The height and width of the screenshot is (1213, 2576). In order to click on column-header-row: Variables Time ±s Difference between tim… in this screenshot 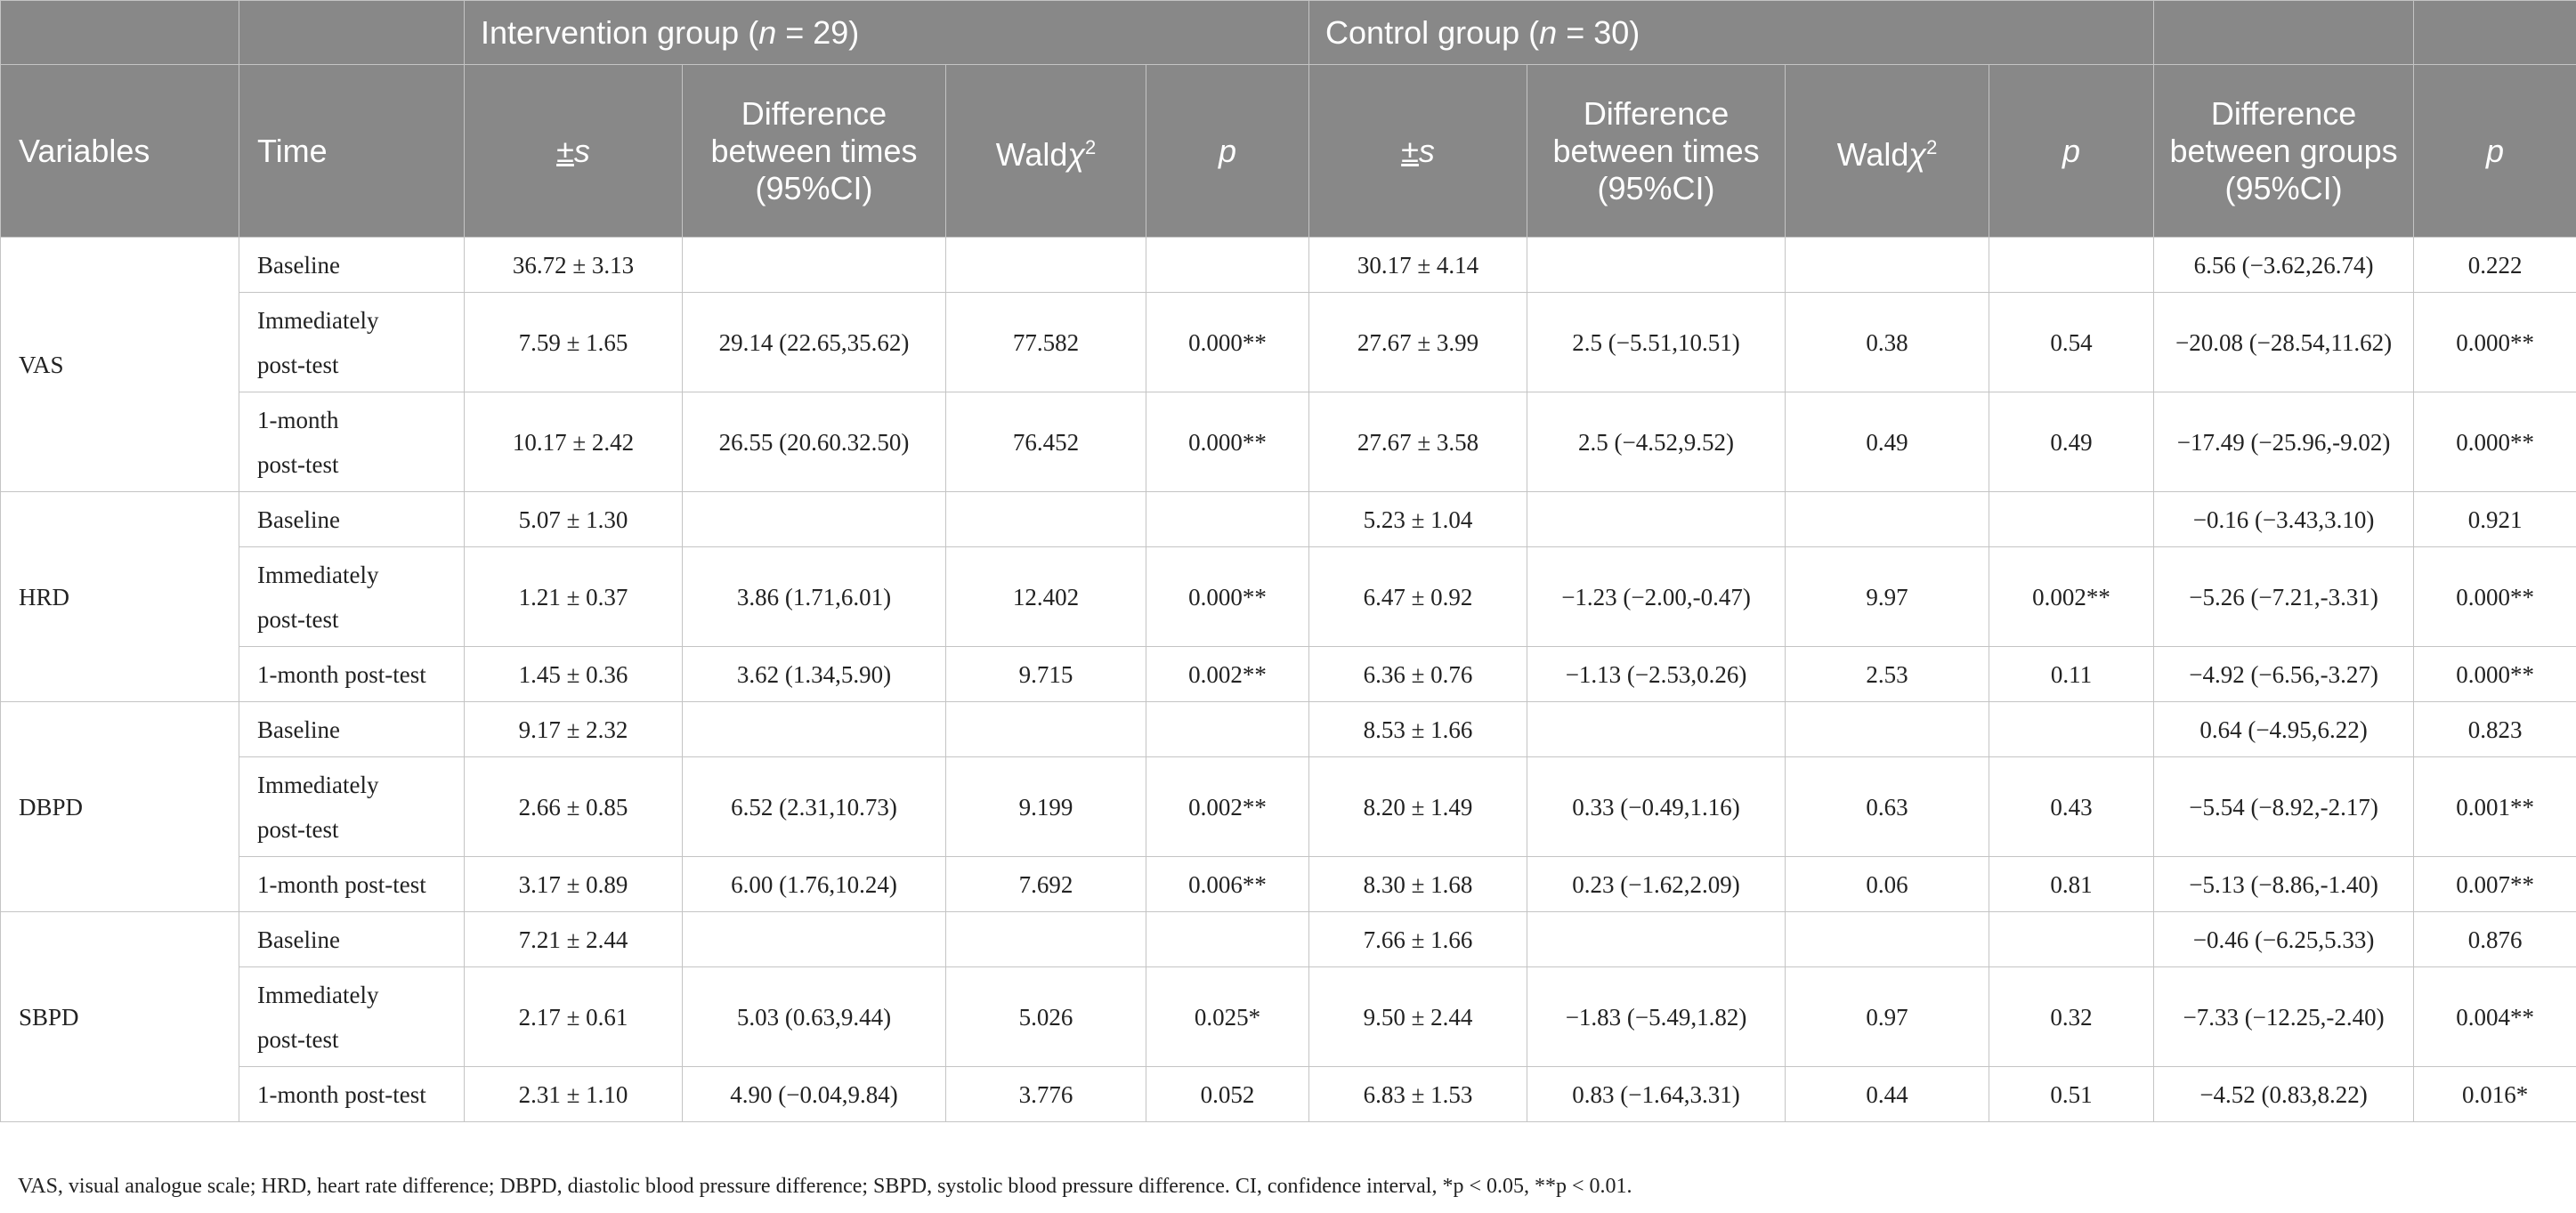, I will do `click(1288, 151)`.